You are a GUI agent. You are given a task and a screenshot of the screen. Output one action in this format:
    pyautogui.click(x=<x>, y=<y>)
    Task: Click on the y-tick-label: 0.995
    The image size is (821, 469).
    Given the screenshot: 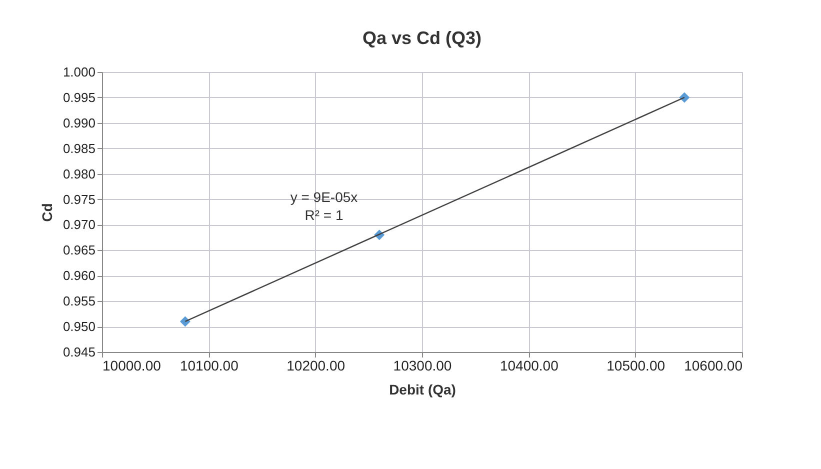 What is the action you would take?
    pyautogui.click(x=79, y=97)
    